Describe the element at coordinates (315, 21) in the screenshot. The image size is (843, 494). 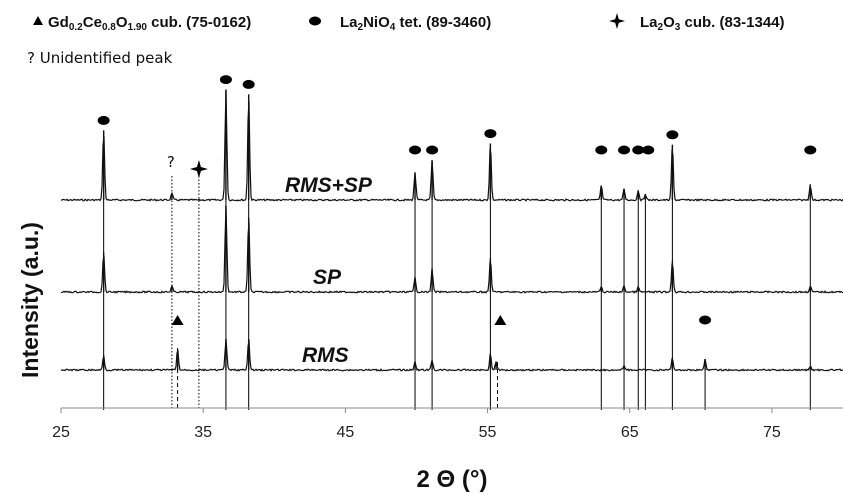
I see `legend-ellipse-icon` at that location.